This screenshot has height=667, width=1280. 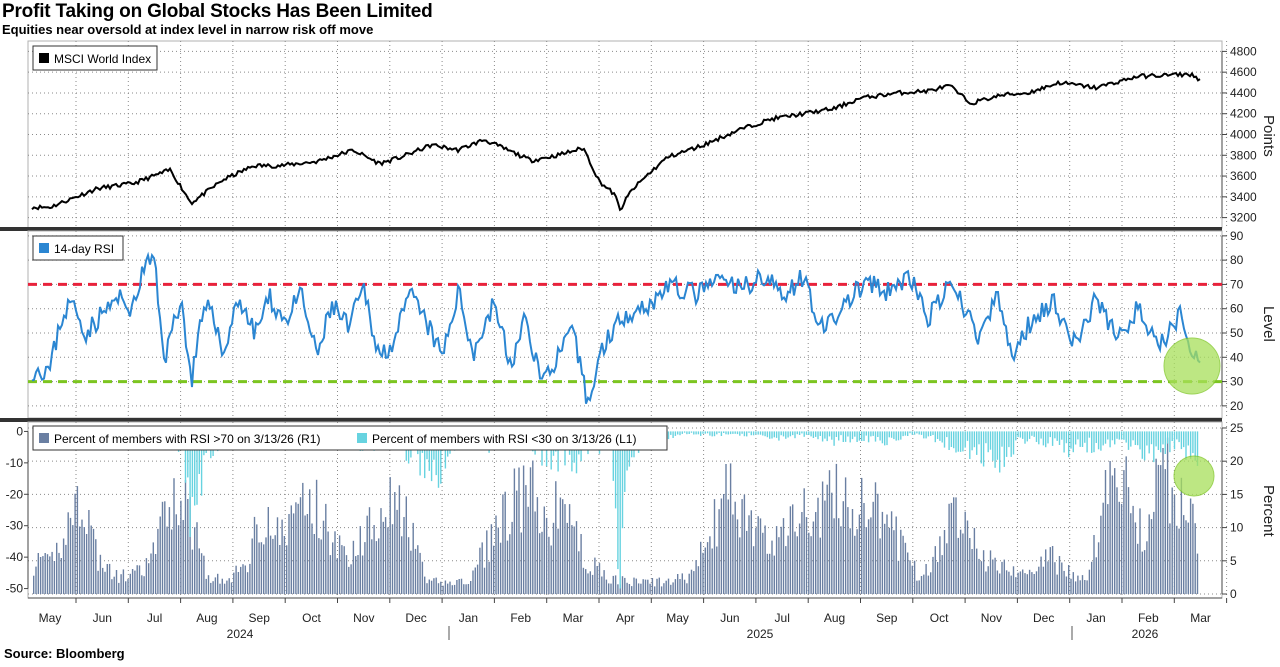 I want to click on legend-swatch-index, so click(x=44, y=58).